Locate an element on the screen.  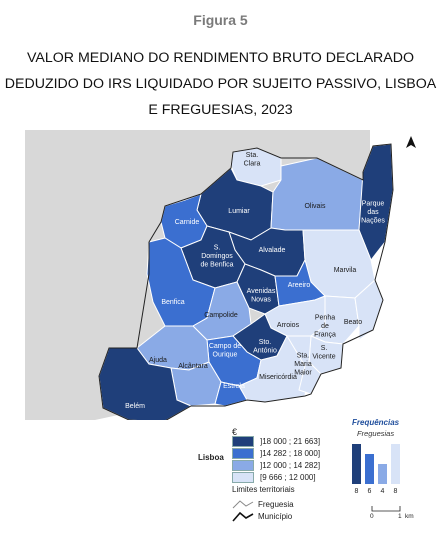
frequency-label: 6 is located at coordinates (370, 491).